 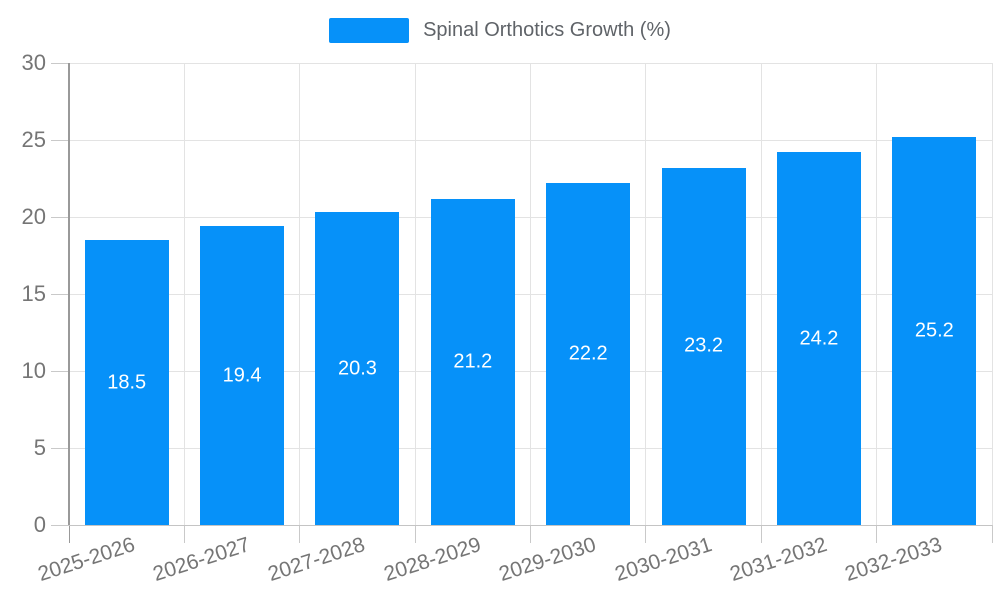 I want to click on bar-value-label: 25.2, so click(x=934, y=330).